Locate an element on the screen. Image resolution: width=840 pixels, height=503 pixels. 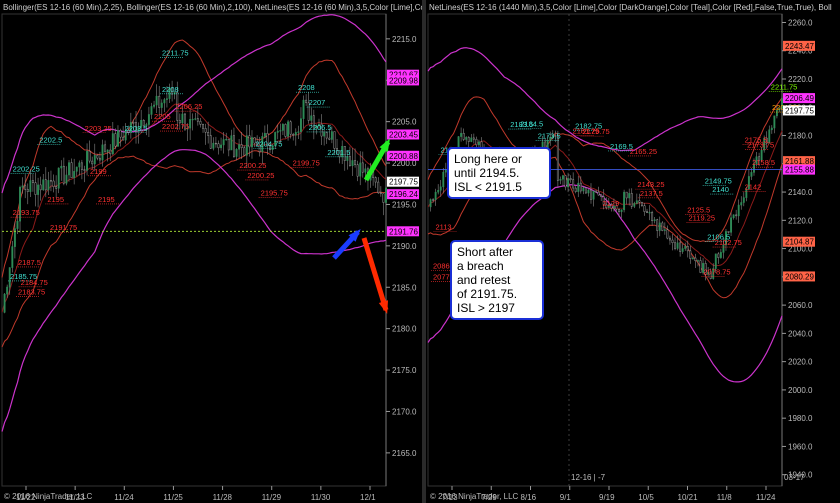
level-label: 2137.5 is located at coordinates (651, 193).